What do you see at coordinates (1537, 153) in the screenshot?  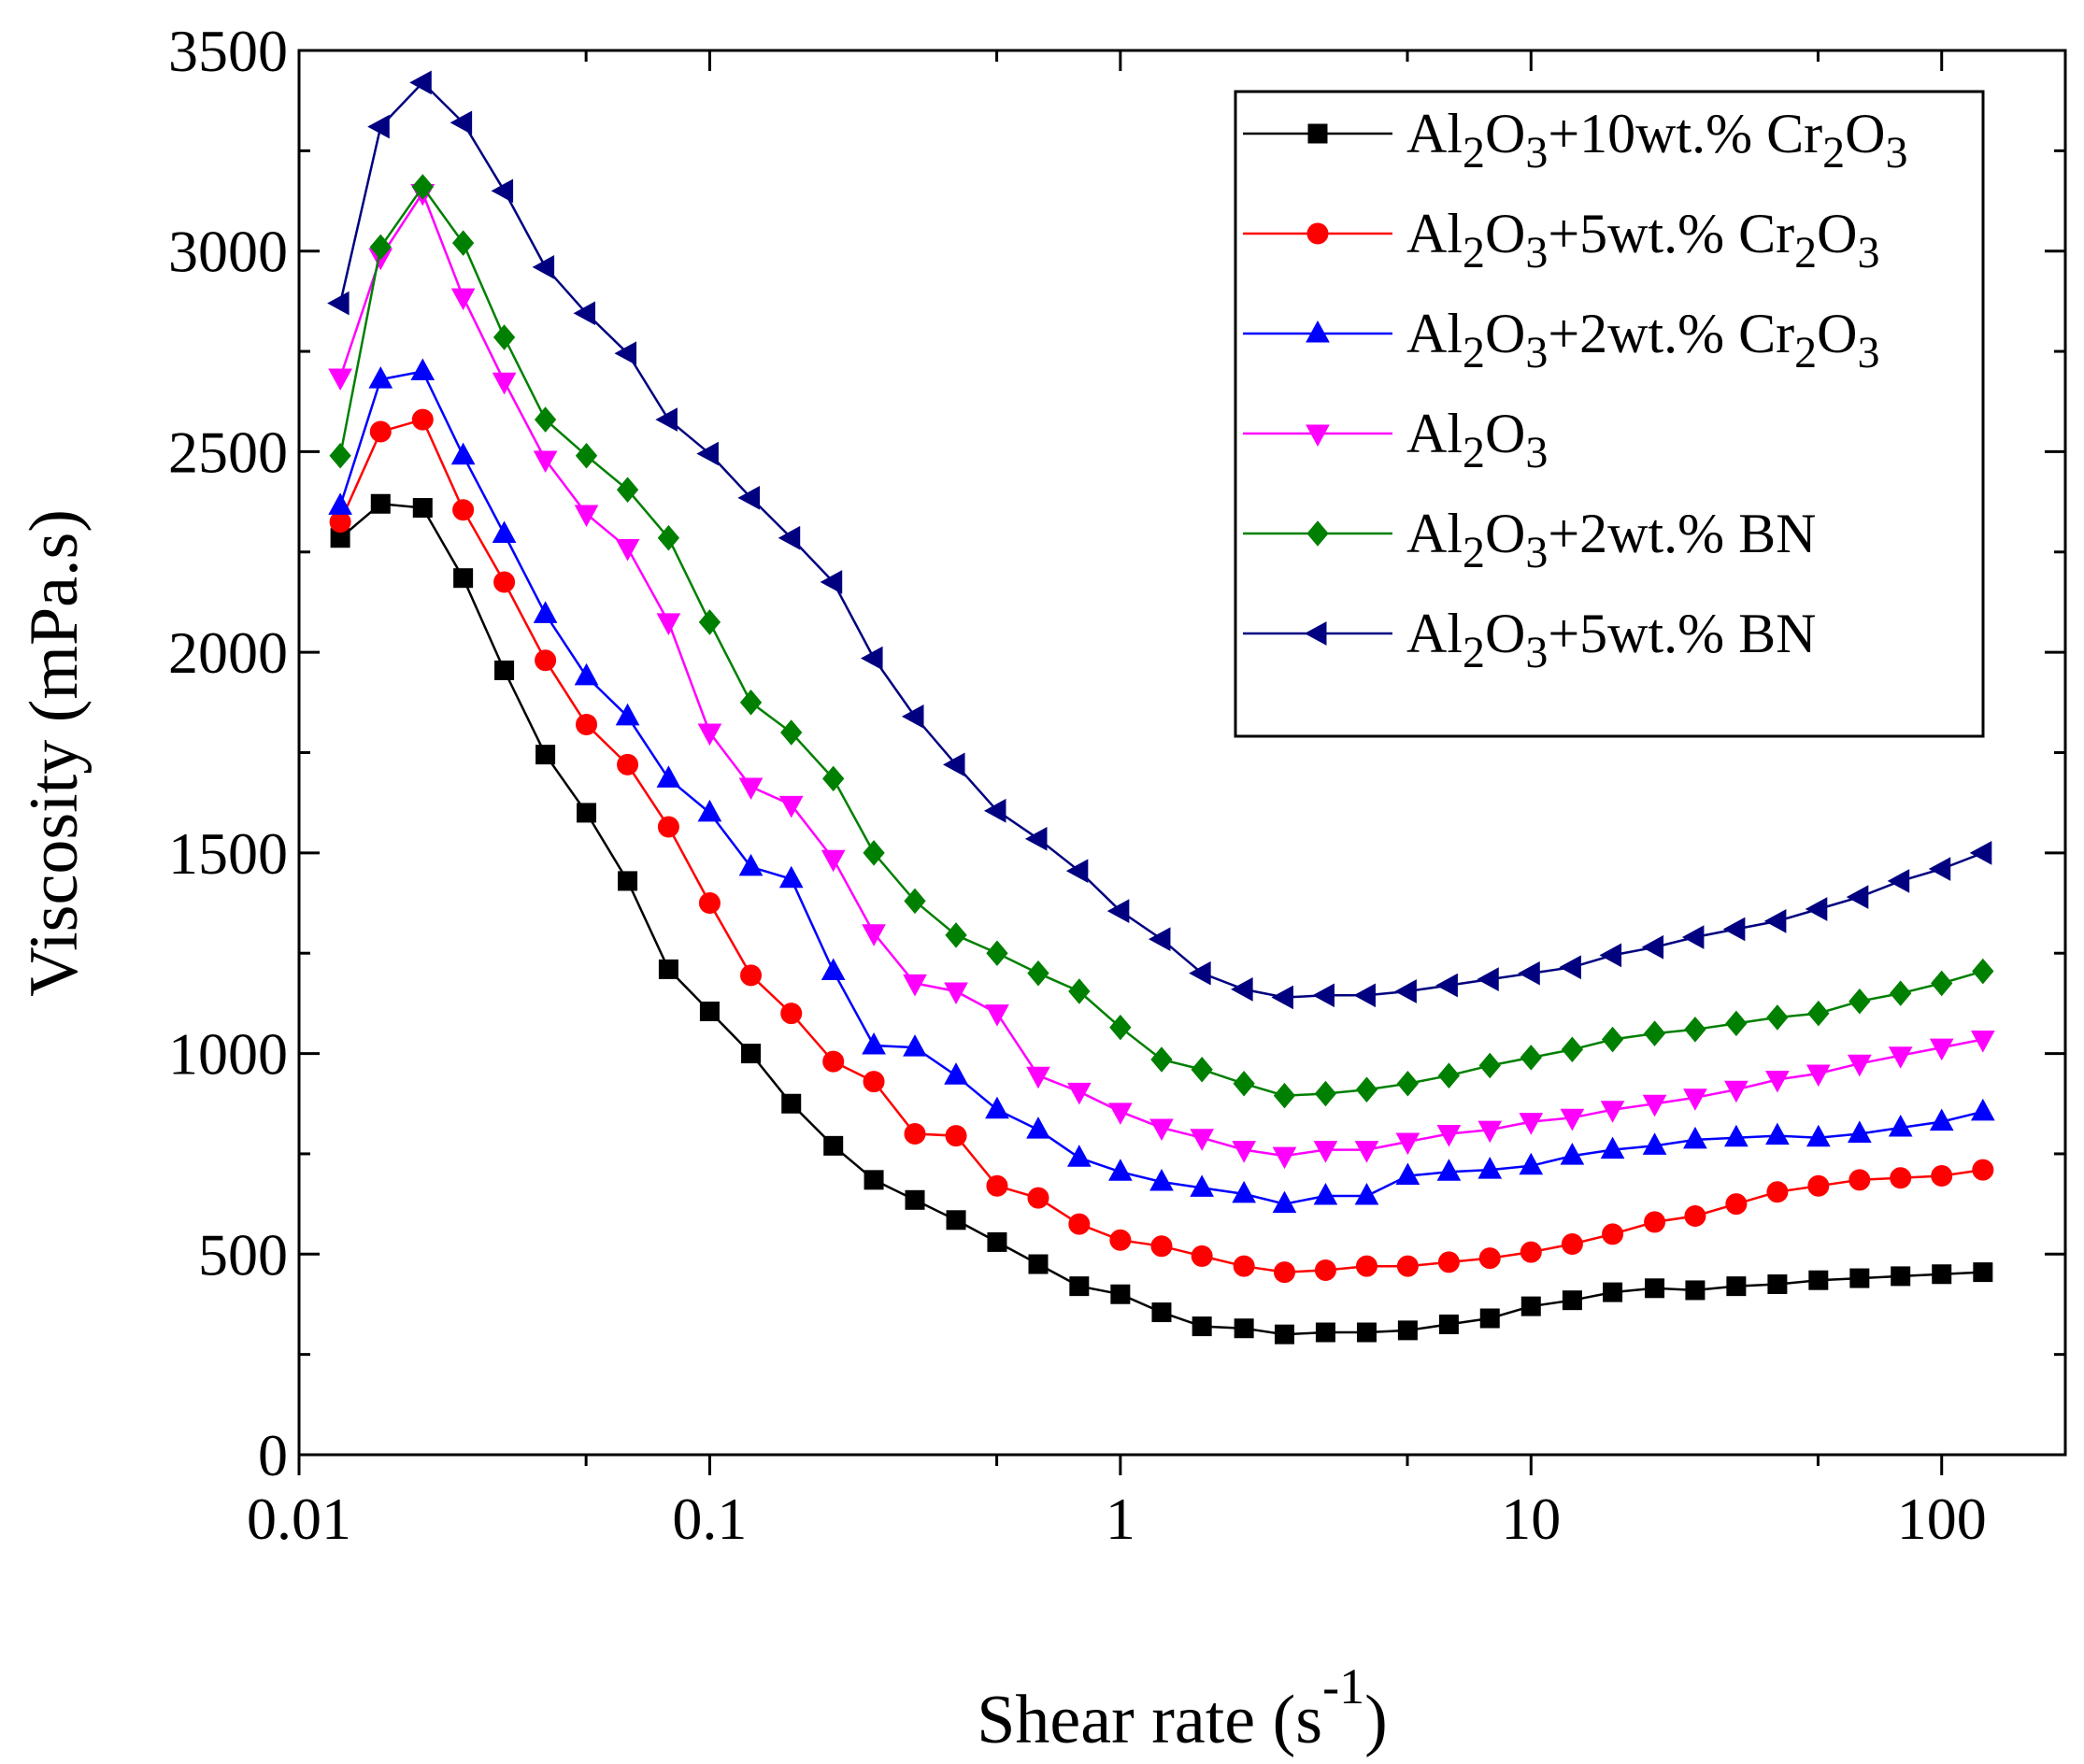 I see `legend-label-subscript: 3` at bounding box center [1537, 153].